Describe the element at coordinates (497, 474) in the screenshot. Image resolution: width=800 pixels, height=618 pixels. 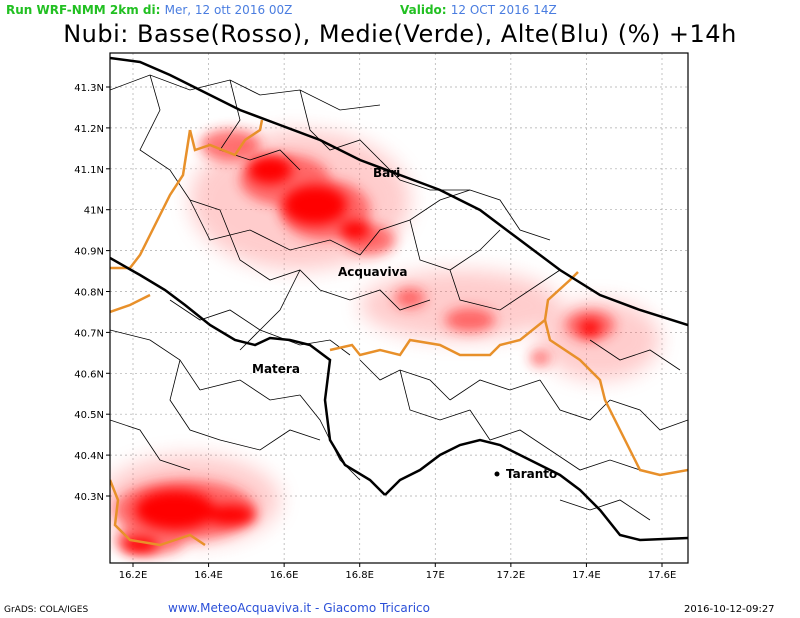
I see `taranto-dot` at that location.